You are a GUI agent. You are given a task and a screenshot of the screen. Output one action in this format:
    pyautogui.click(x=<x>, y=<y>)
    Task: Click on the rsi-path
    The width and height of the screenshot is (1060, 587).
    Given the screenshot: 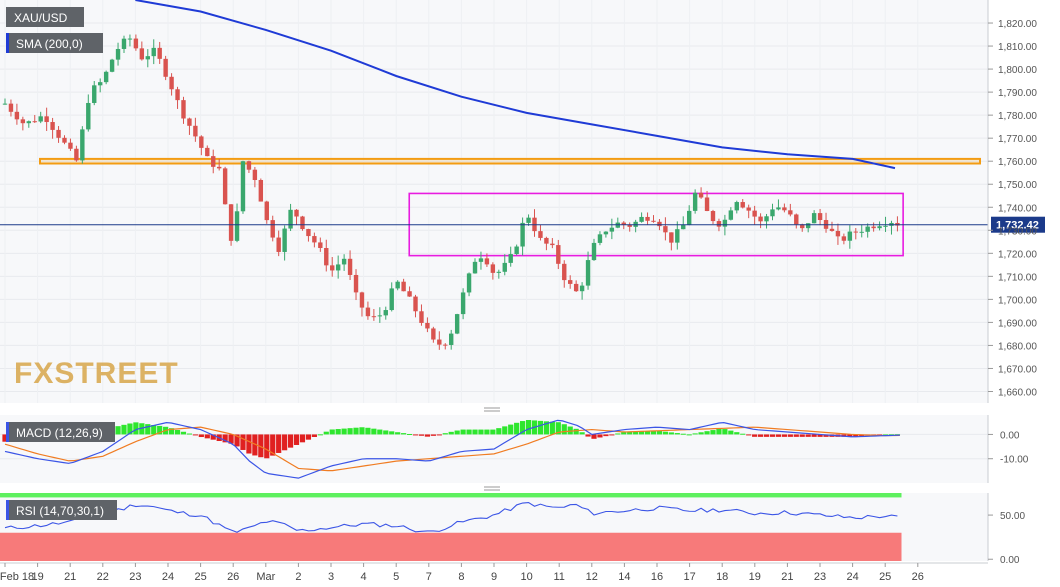 What is the action you would take?
    pyautogui.click(x=451, y=517)
    